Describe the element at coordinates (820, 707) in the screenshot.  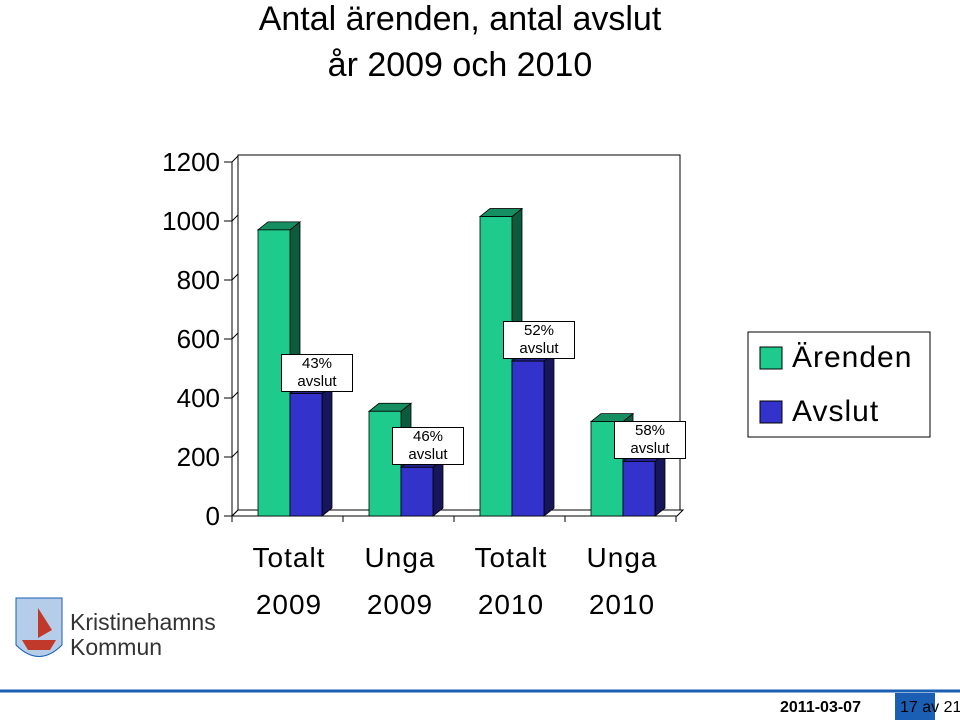
I see `footer-date: 2011-03-07` at that location.